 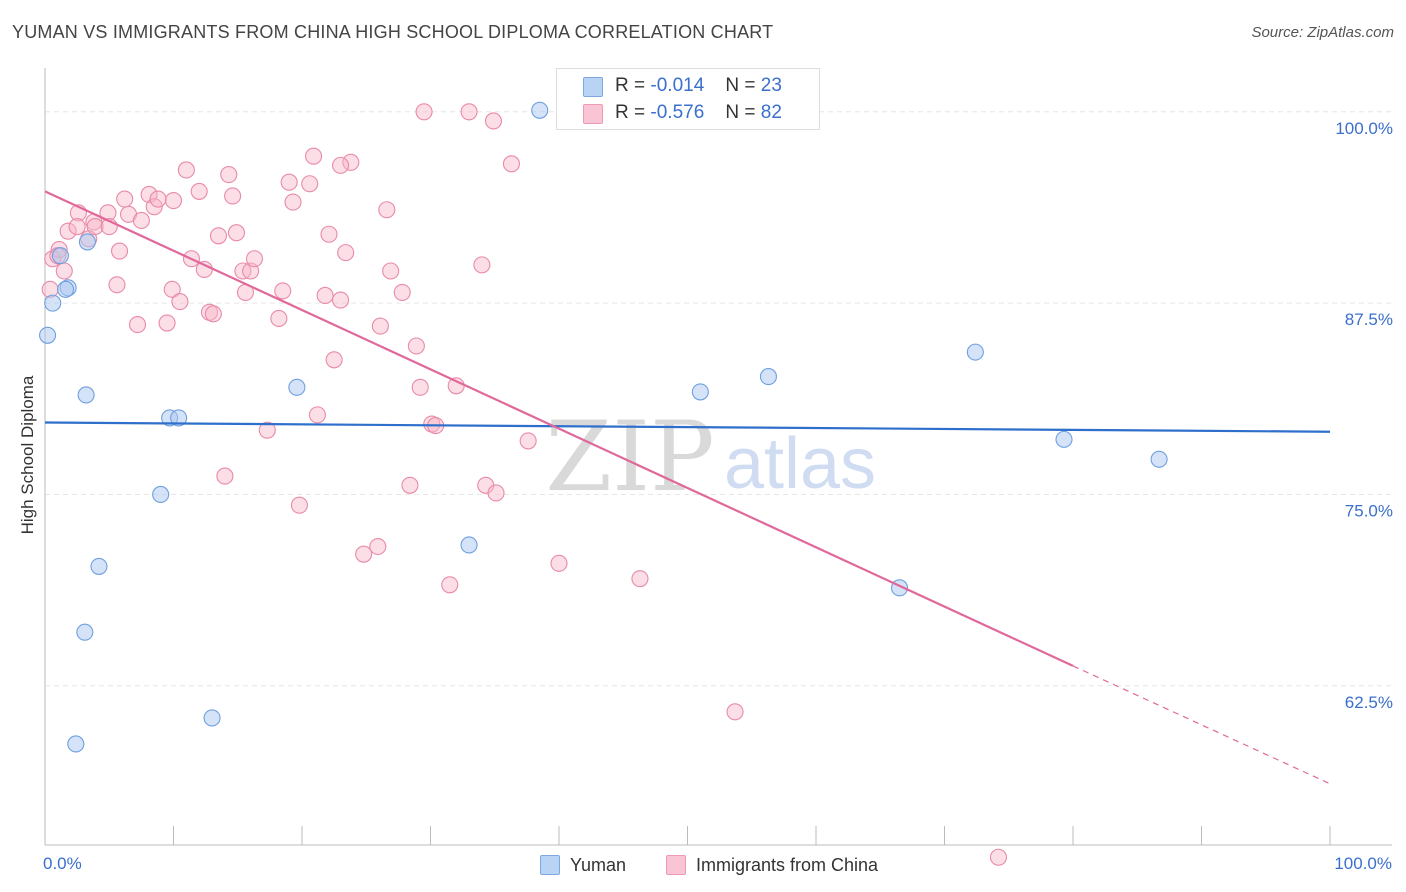 I want to click on x-tick-label-0: 0.0%, so click(x=62, y=863).